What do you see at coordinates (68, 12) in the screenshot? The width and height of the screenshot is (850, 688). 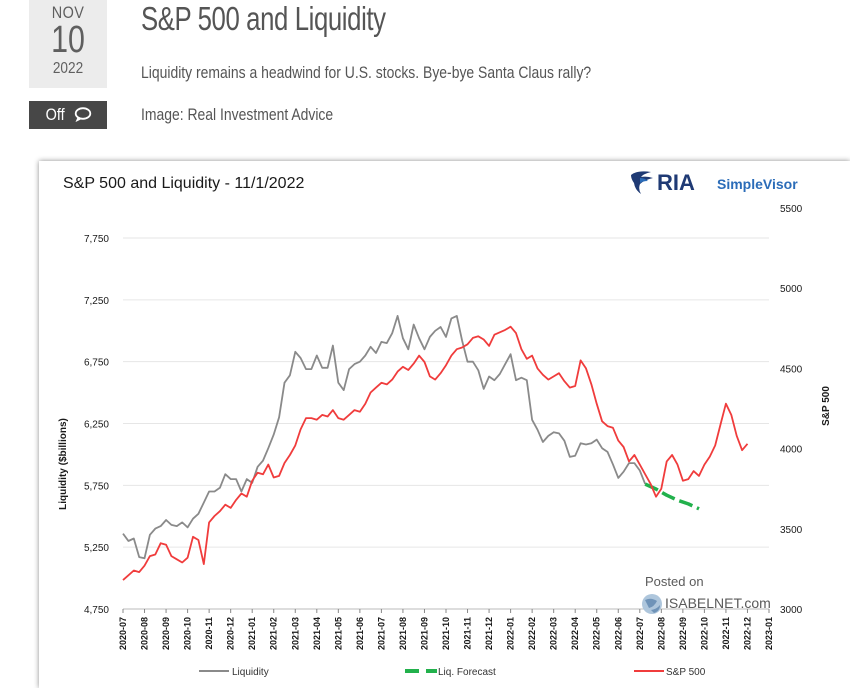 I see `post-date-month: NOV` at bounding box center [68, 12].